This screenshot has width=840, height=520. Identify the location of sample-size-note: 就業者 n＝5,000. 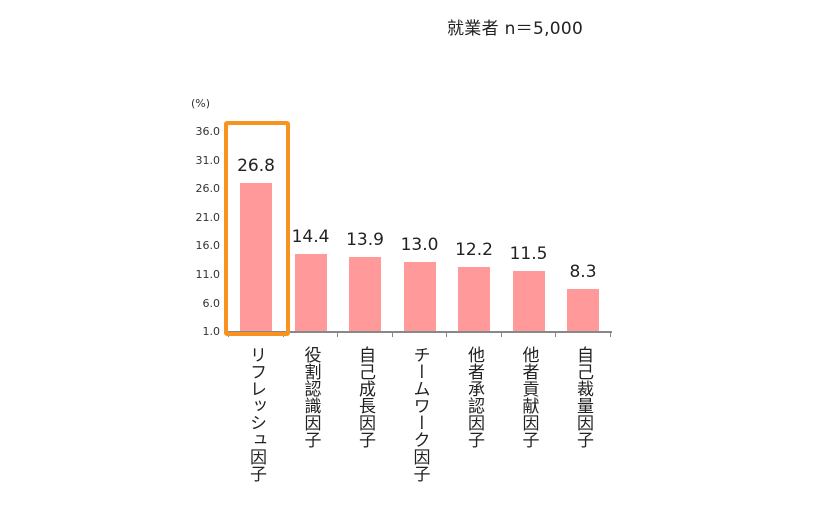
(515, 29).